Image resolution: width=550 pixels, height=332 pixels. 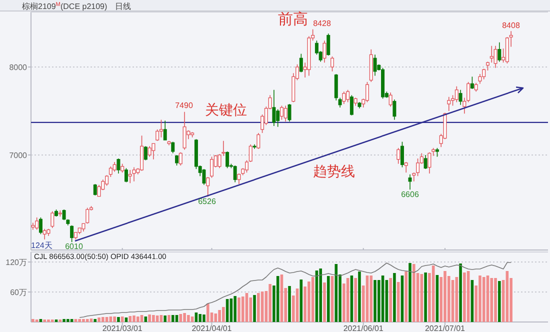 What do you see at coordinates (18, 67) in the screenshot?
I see `y-tick-label: 8000` at bounding box center [18, 67].